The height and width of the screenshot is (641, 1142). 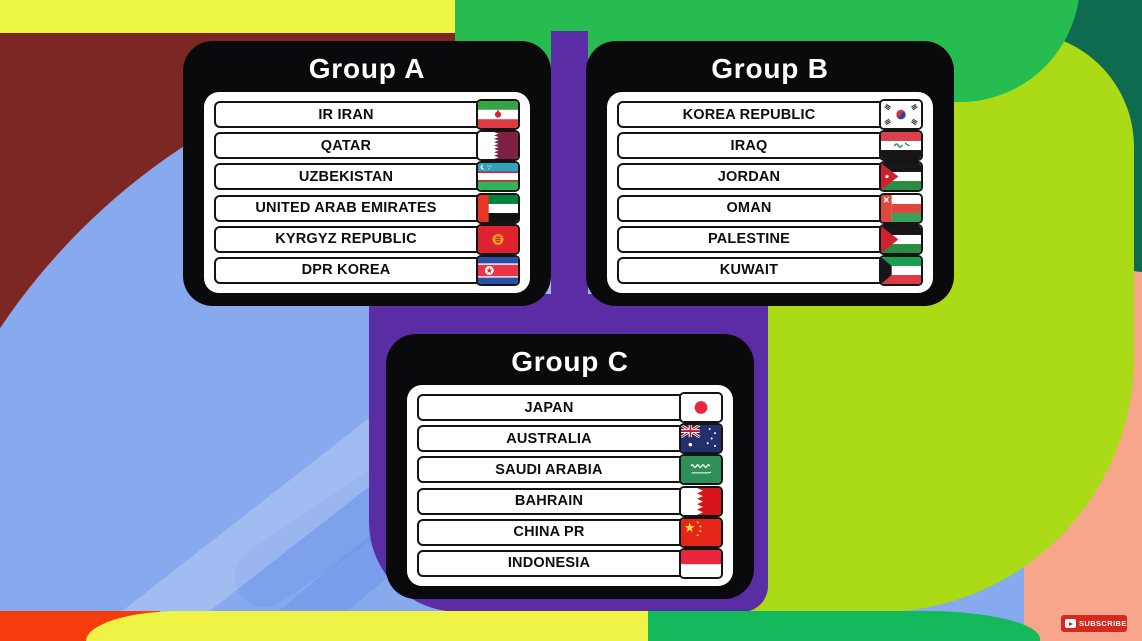 What do you see at coordinates (549, 563) in the screenshot?
I see `team-name: INDONESIA` at bounding box center [549, 563].